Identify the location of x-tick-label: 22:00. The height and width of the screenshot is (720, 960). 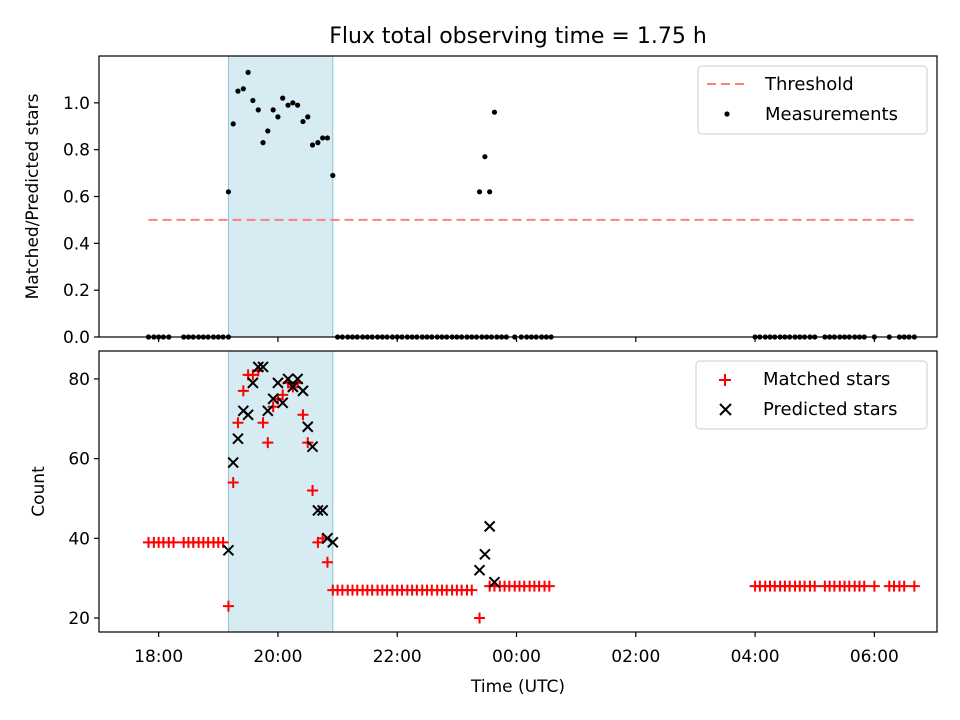
(397, 657).